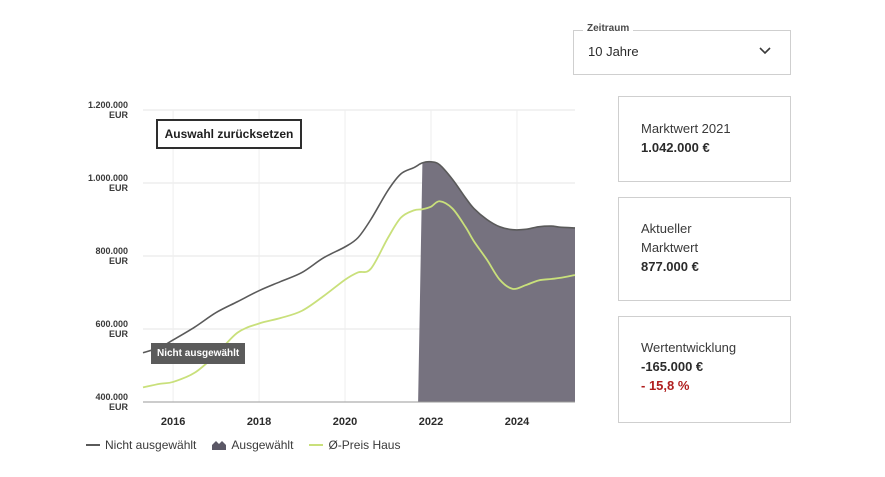  I want to click on x-tick-label: 2020, so click(345, 422).